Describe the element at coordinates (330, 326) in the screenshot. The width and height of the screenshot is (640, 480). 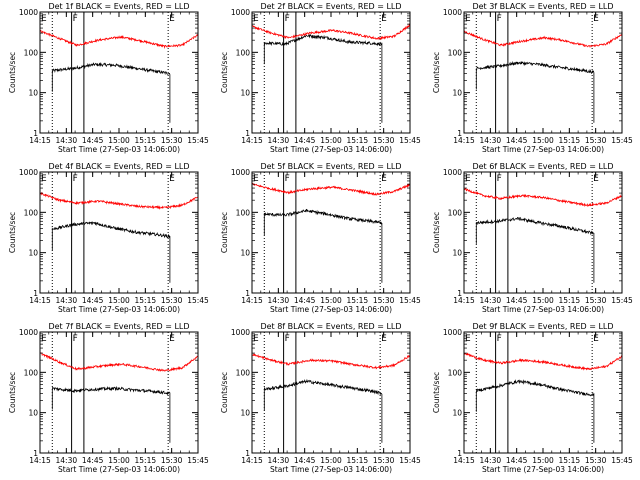
I see `chart-title: Det 8f BLACK = Events, RED = LLD` at that location.